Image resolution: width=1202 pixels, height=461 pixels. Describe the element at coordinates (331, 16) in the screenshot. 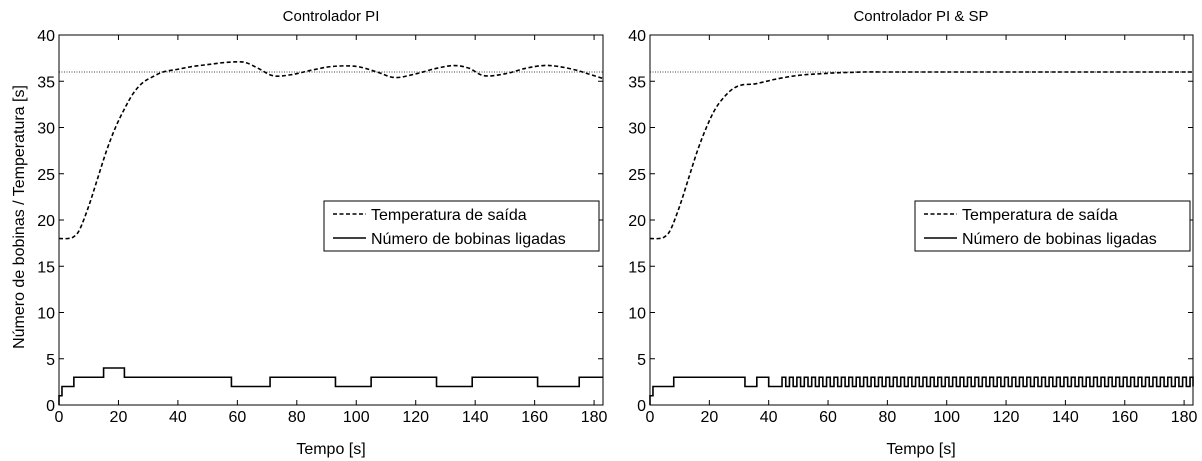

I see `chart-title: Controlador PI` at that location.